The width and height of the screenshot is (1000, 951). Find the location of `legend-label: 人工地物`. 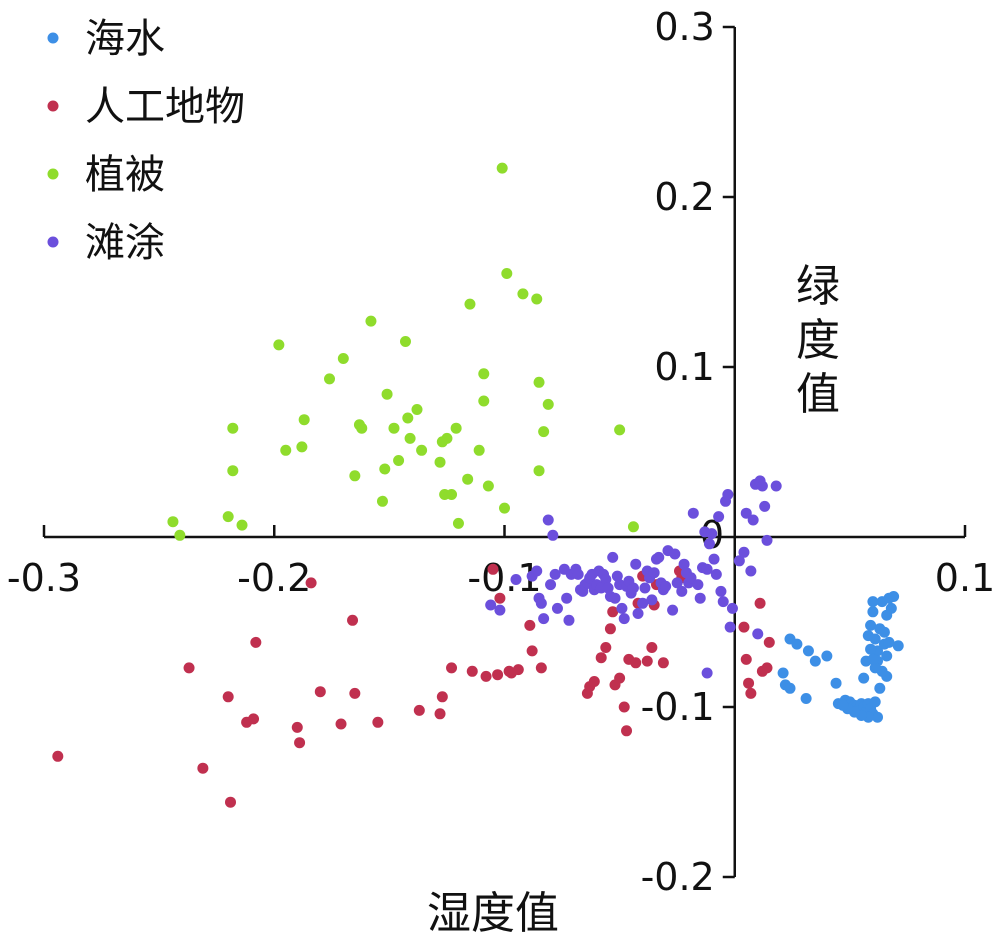

legend-label: 人工地物 is located at coordinates (165, 107).